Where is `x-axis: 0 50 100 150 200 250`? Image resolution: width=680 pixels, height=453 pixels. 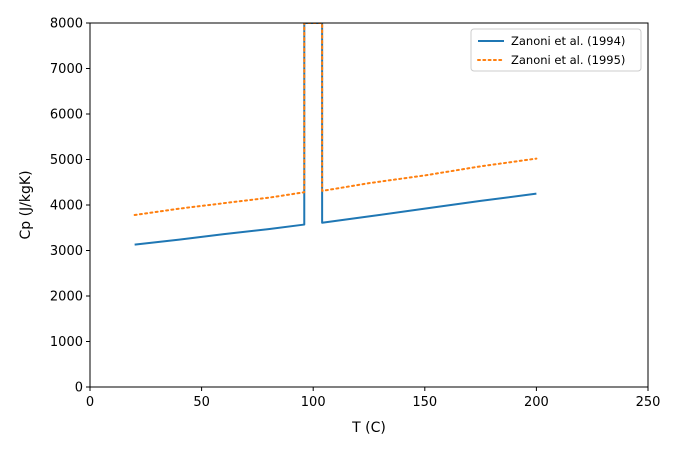
x-axis: 0 50 100 150 200 250 is located at coordinates (373, 398).